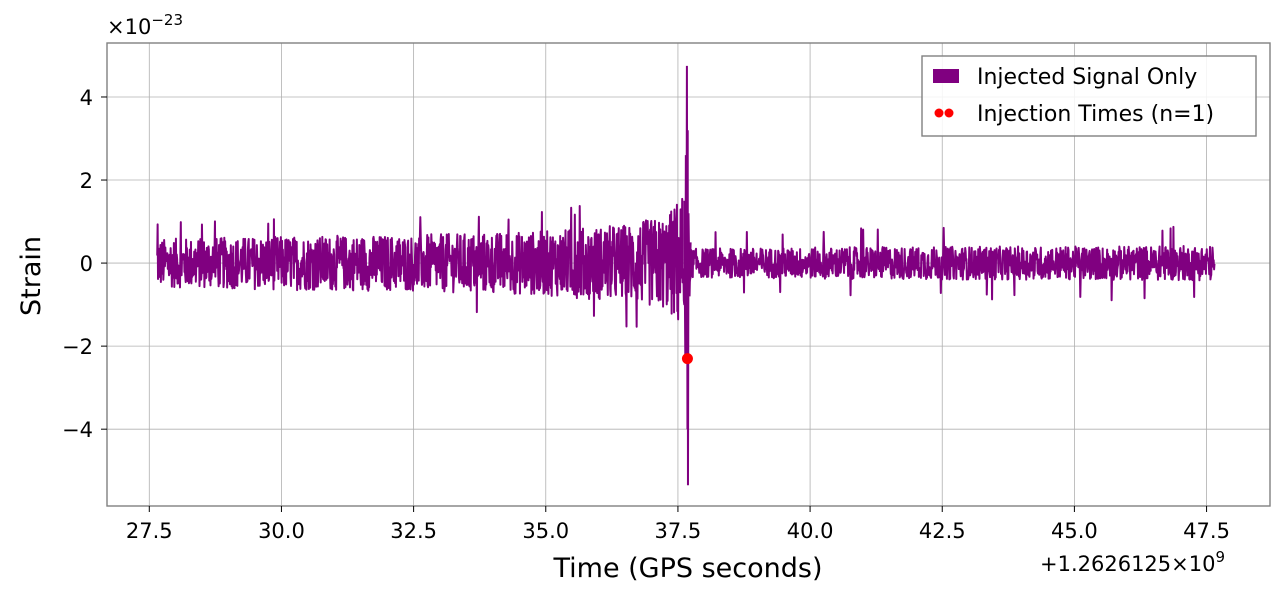  I want to click on y-scale-label: ×10⁻²³, so click(145, 25).